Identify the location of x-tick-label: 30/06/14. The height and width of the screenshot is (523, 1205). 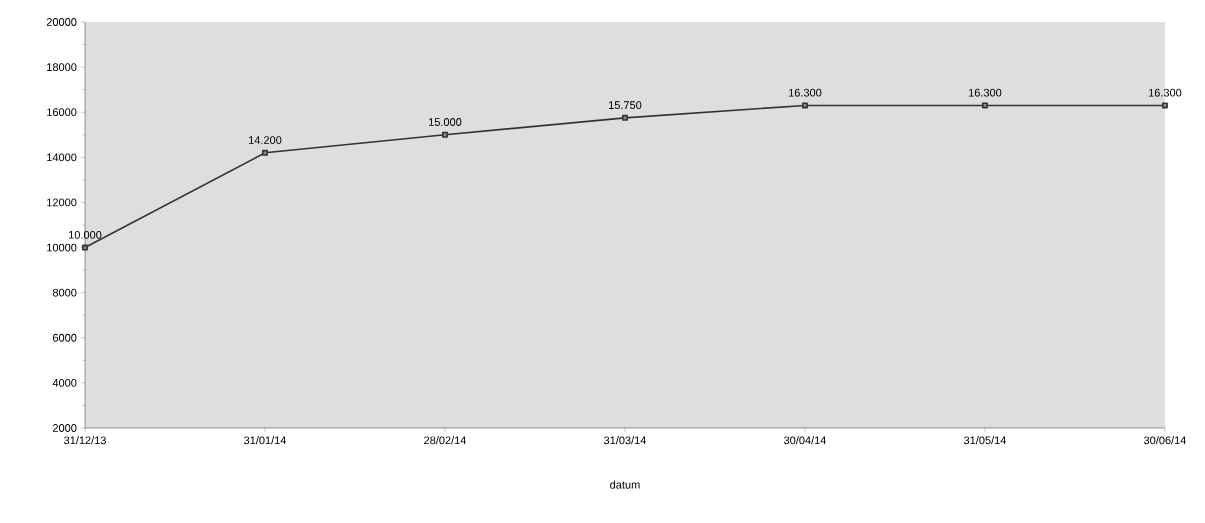
(1165, 440).